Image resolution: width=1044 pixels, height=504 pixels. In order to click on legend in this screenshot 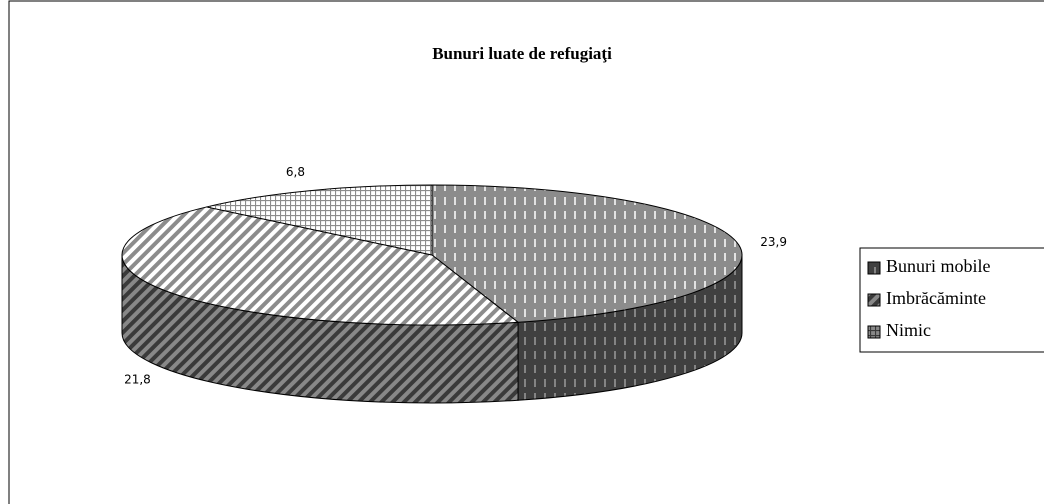, I will do `click(951, 300)`.